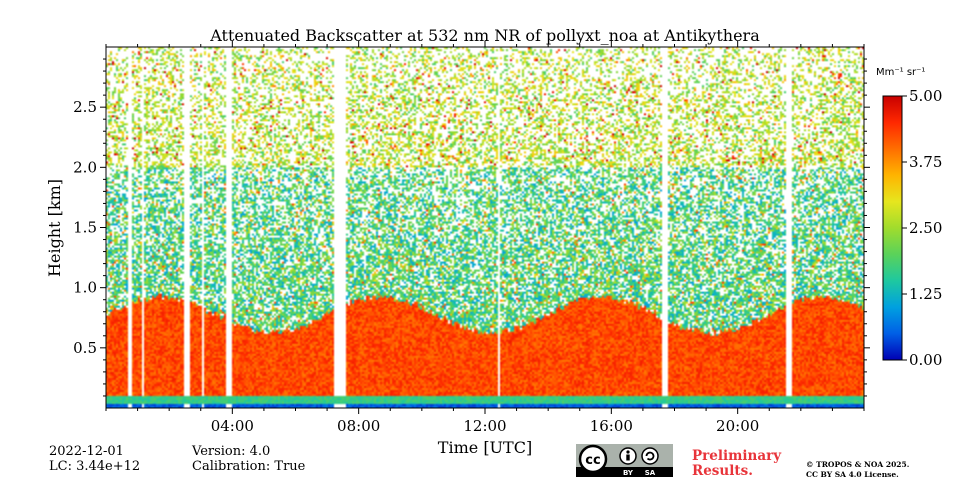 The height and width of the screenshot is (480, 960). Describe the element at coordinates (85, 167) in the screenshot. I see `y-tick-label: 2.0` at that location.